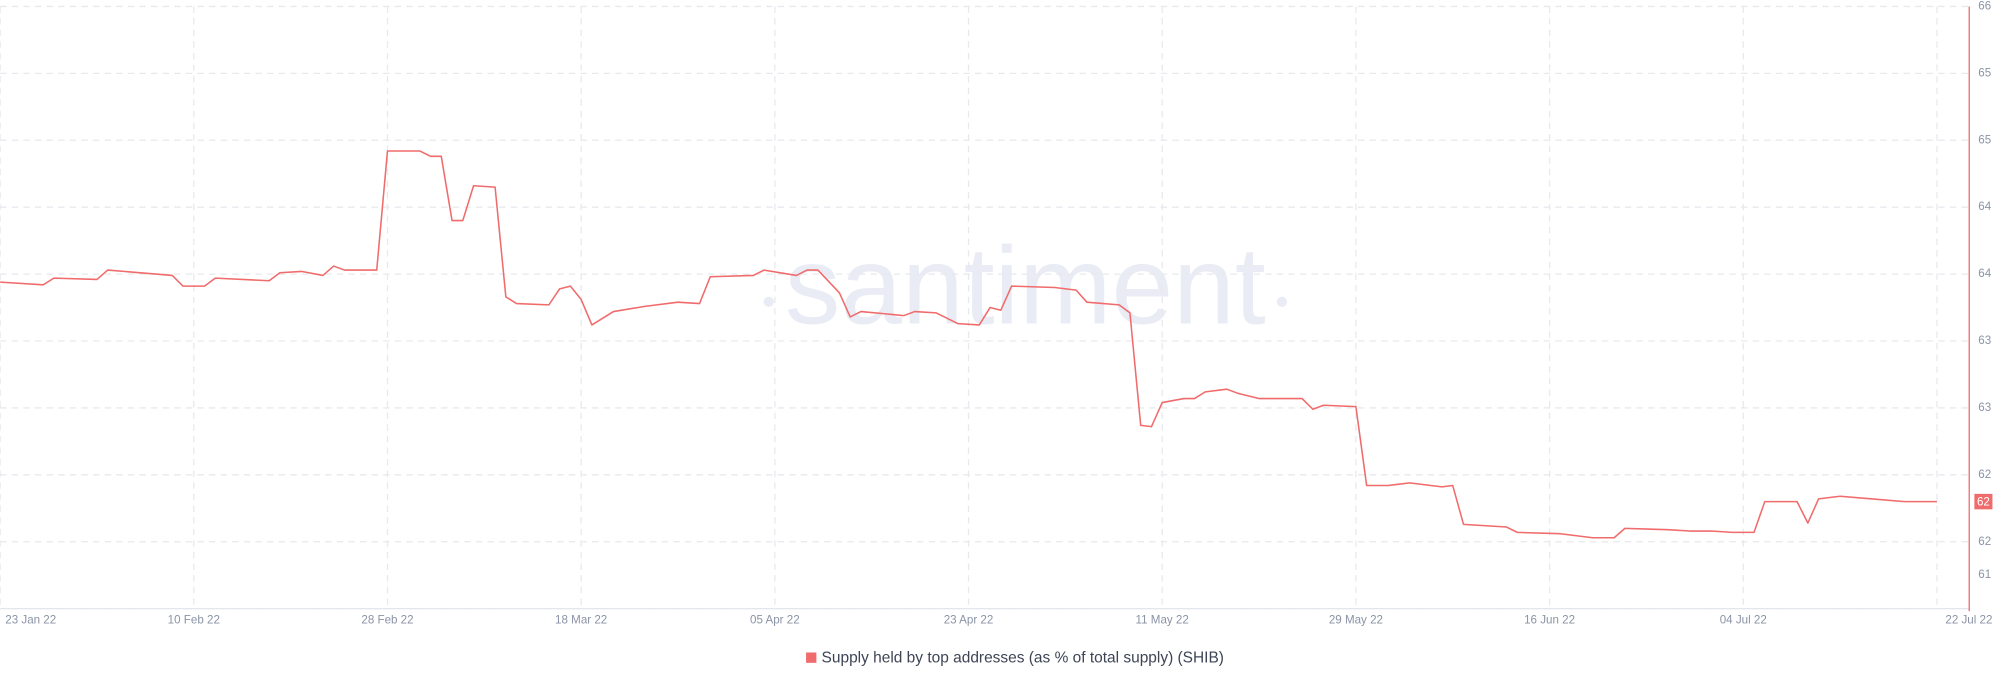  What do you see at coordinates (1968, 619) in the screenshot?
I see `x-tick-label: 22 Jul 22` at bounding box center [1968, 619].